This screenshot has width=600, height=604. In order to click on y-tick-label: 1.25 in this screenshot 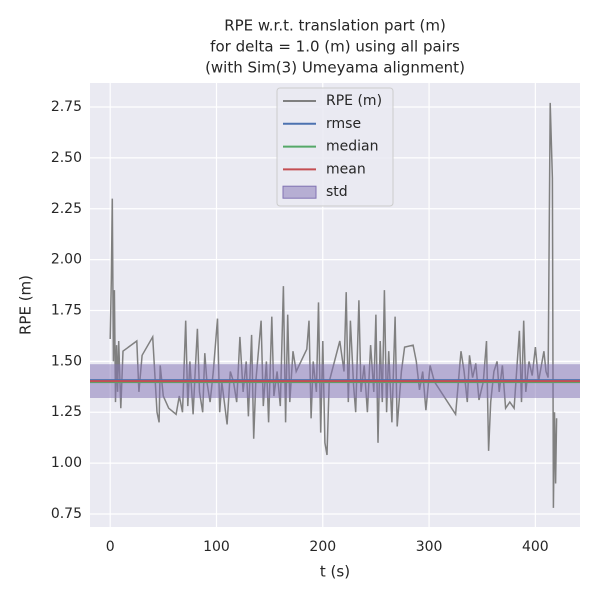, I will do `click(66, 412)`.